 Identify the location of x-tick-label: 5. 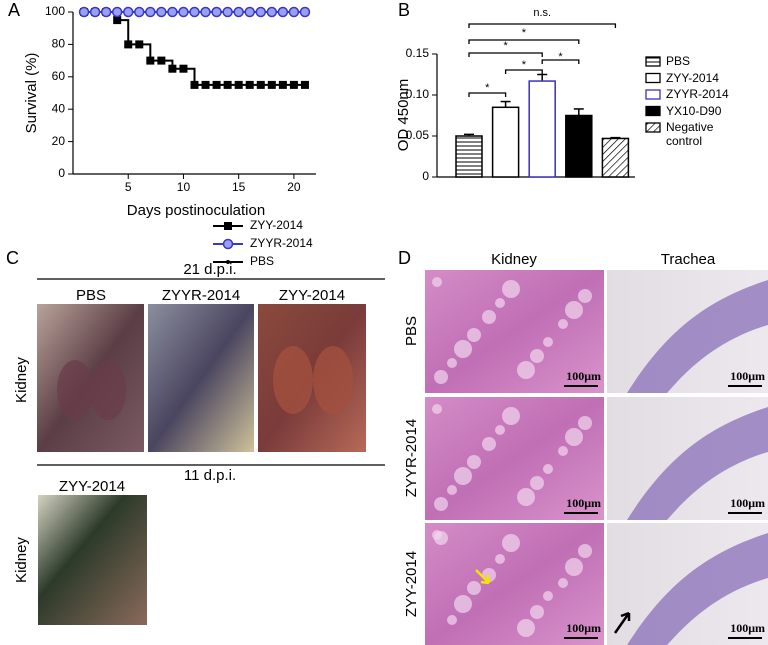
(128, 187).